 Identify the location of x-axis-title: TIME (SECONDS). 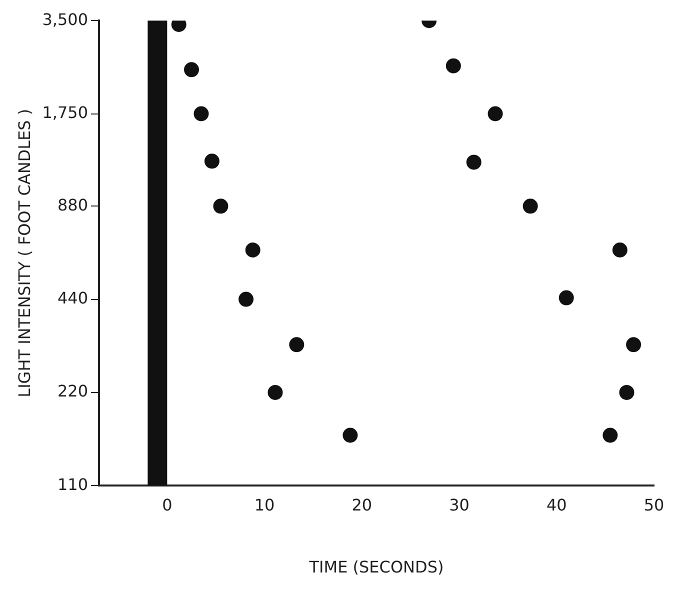
(376, 567).